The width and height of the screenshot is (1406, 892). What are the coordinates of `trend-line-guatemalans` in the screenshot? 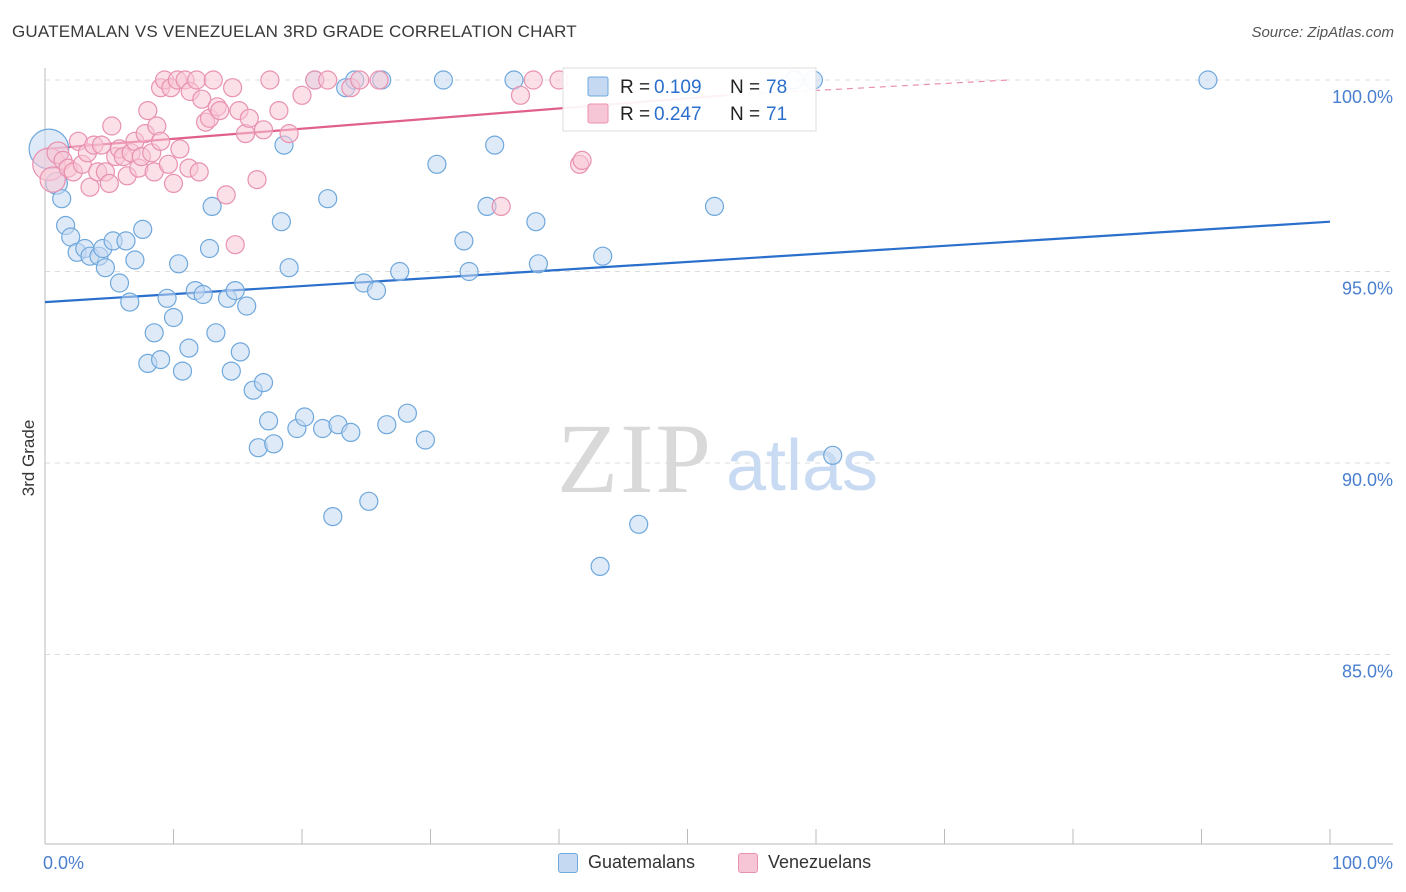 It's located at (687, 262).